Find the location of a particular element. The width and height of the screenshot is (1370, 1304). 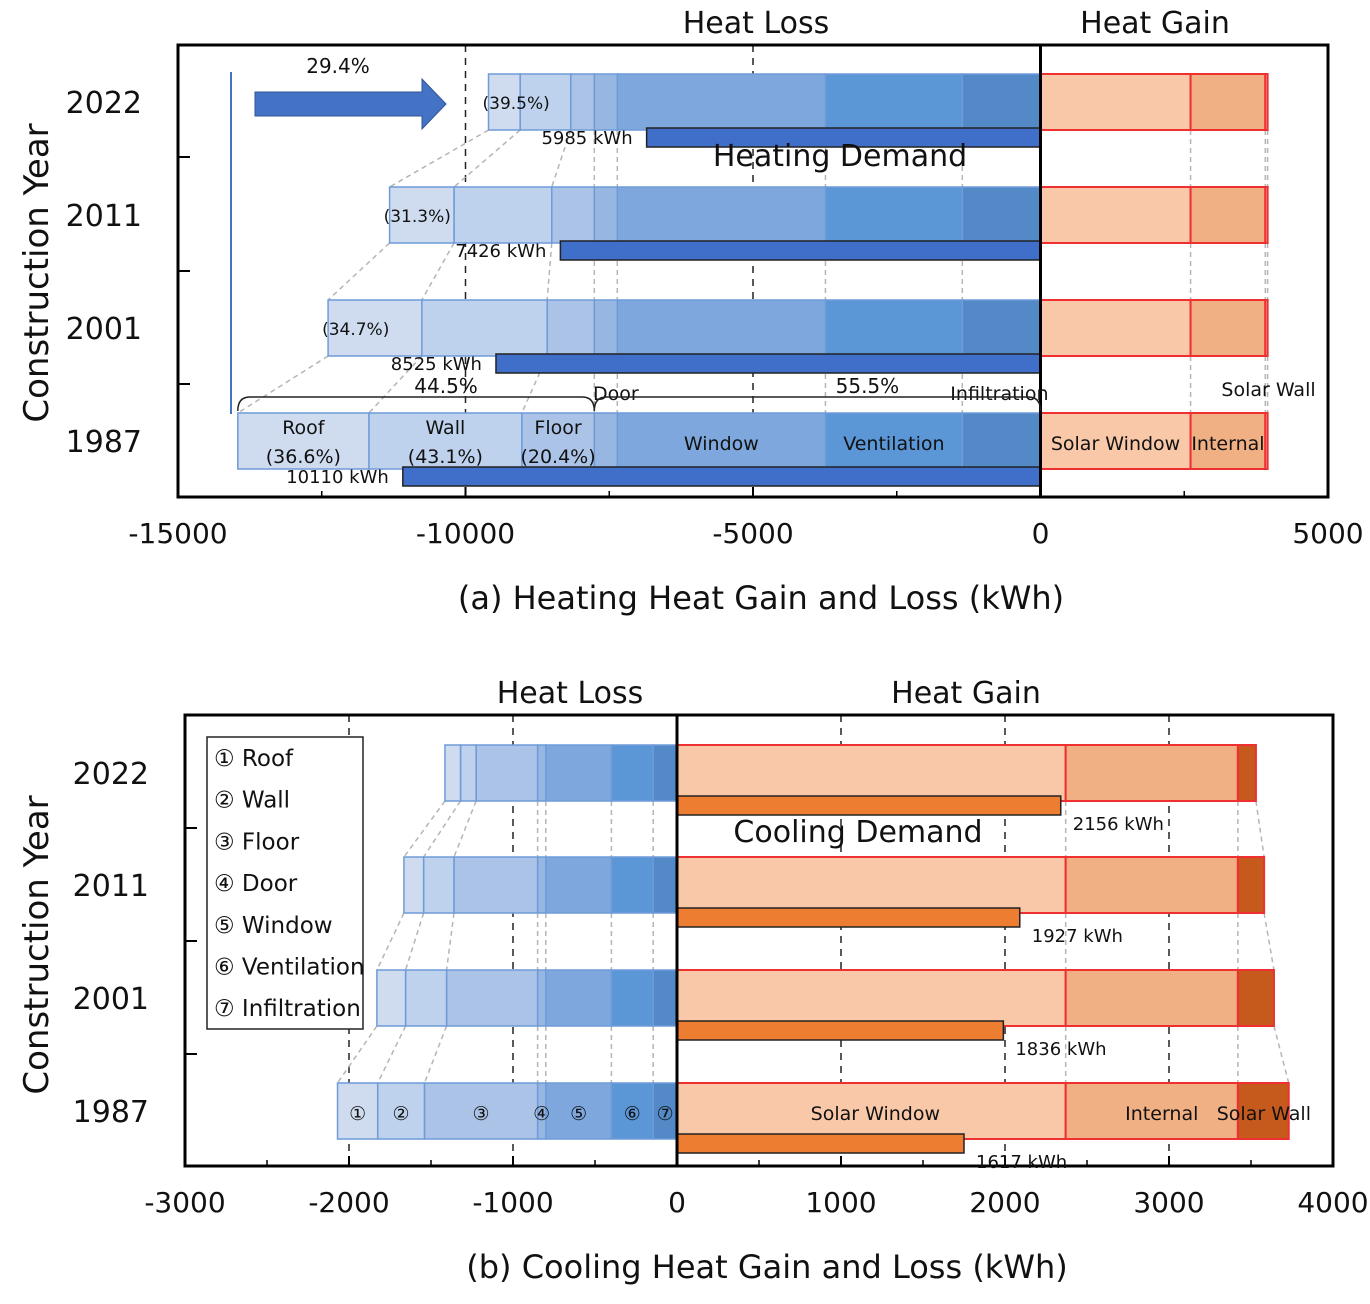

legend-item: ⑦ Infiltration is located at coordinates (287, 1009).